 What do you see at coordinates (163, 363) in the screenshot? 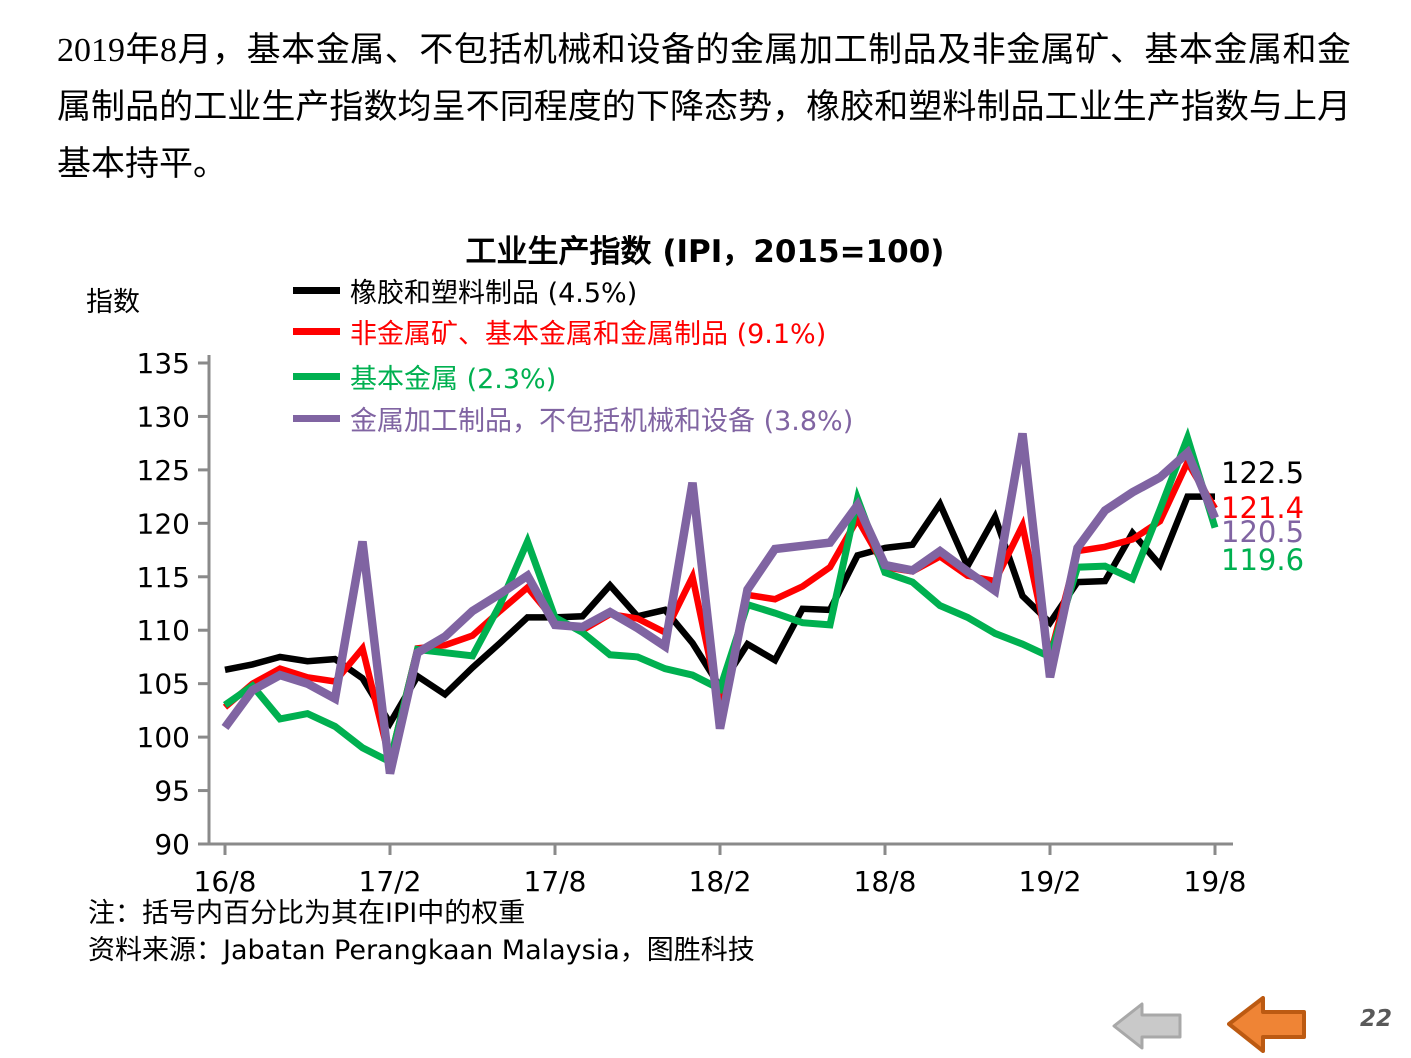
I see `svg-text: 135` at bounding box center [163, 363].